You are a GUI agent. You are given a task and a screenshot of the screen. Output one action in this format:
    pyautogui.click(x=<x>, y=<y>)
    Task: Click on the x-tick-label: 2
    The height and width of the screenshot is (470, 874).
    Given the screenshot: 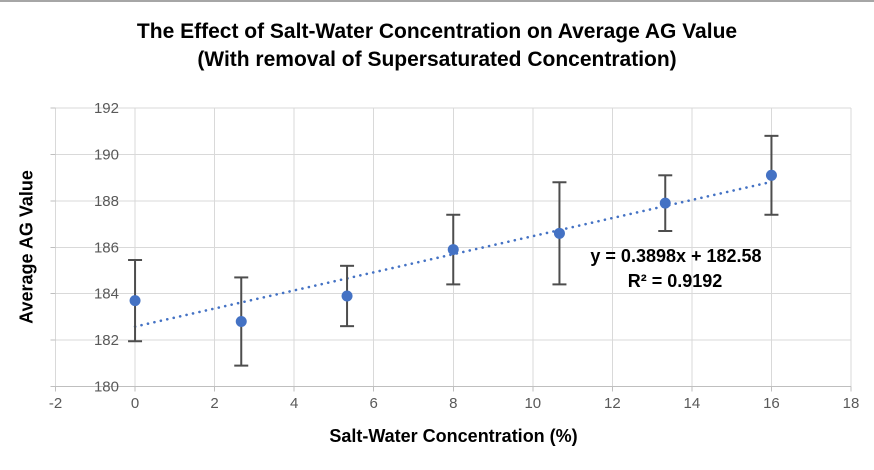 What is the action you would take?
    pyautogui.click(x=214, y=403)
    